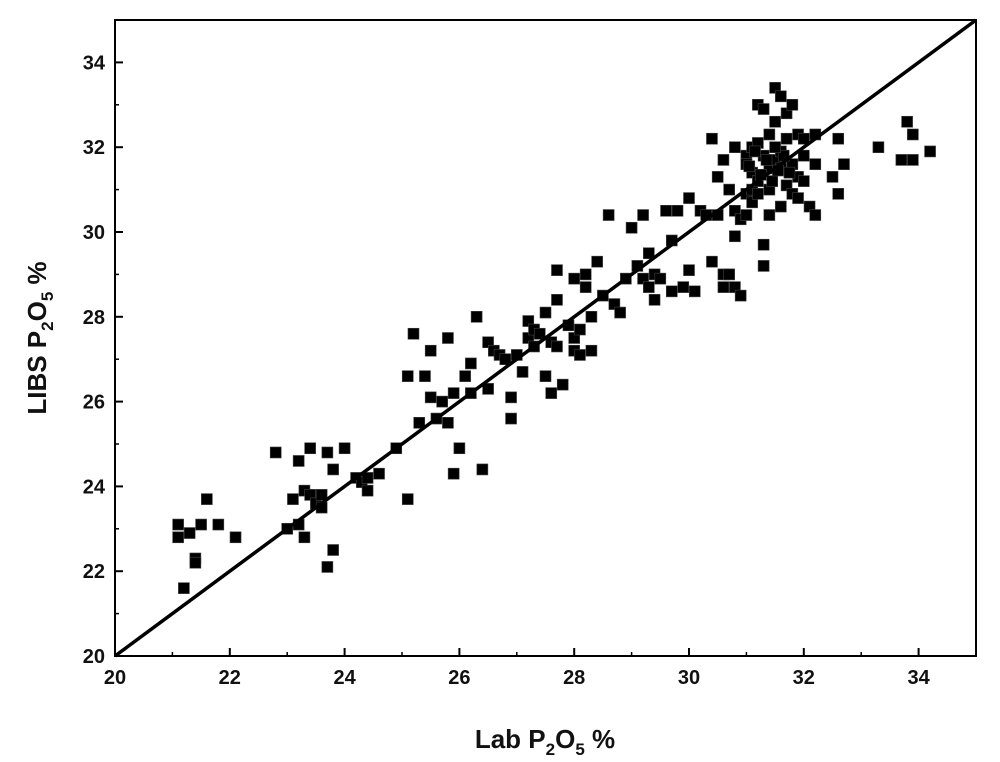 Image resolution: width=1000 pixels, height=762 pixels. What do you see at coordinates (510, 739) in the screenshot?
I see `x-axis-title-main: Lab P` at bounding box center [510, 739].